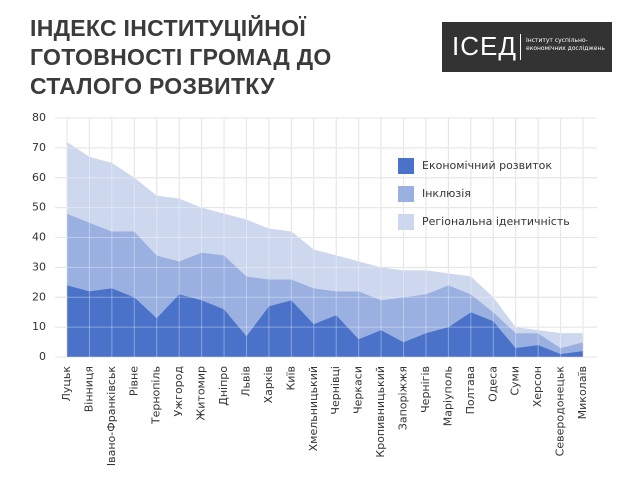 This screenshot has height=480, width=630. Describe the element at coordinates (290, 378) in the screenshot. I see `x-tick-label: Київ` at that location.